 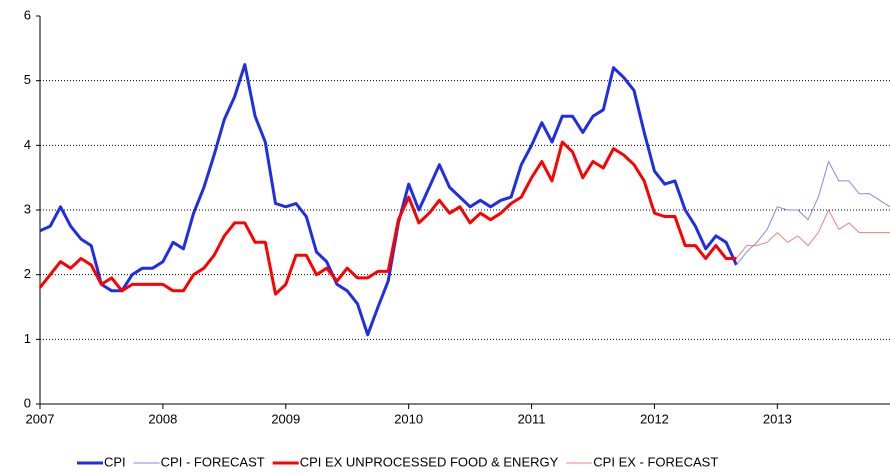 What do you see at coordinates (655, 461) in the screenshot?
I see `legend-label: CPI EX - FORECAST` at bounding box center [655, 461].